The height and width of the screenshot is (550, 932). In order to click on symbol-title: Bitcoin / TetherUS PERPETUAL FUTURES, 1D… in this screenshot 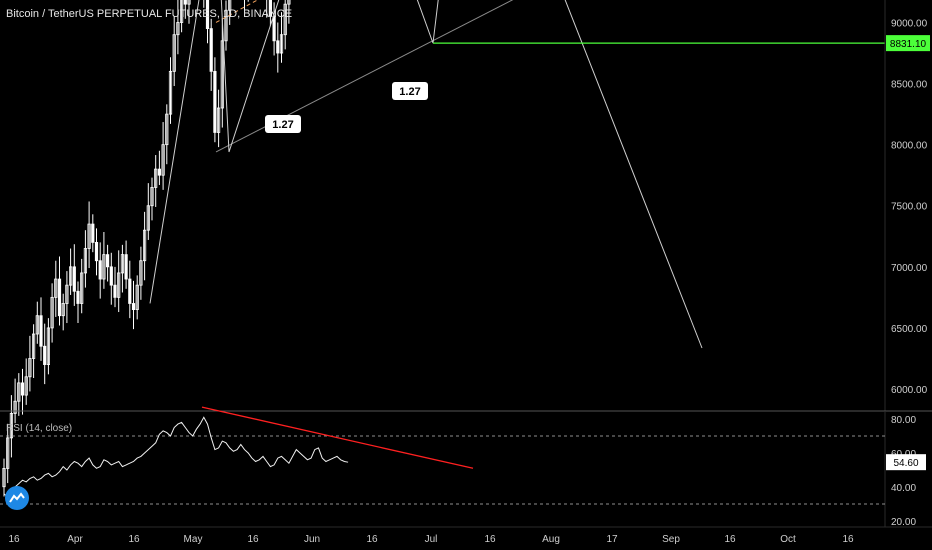, I will do `click(149, 14)`.